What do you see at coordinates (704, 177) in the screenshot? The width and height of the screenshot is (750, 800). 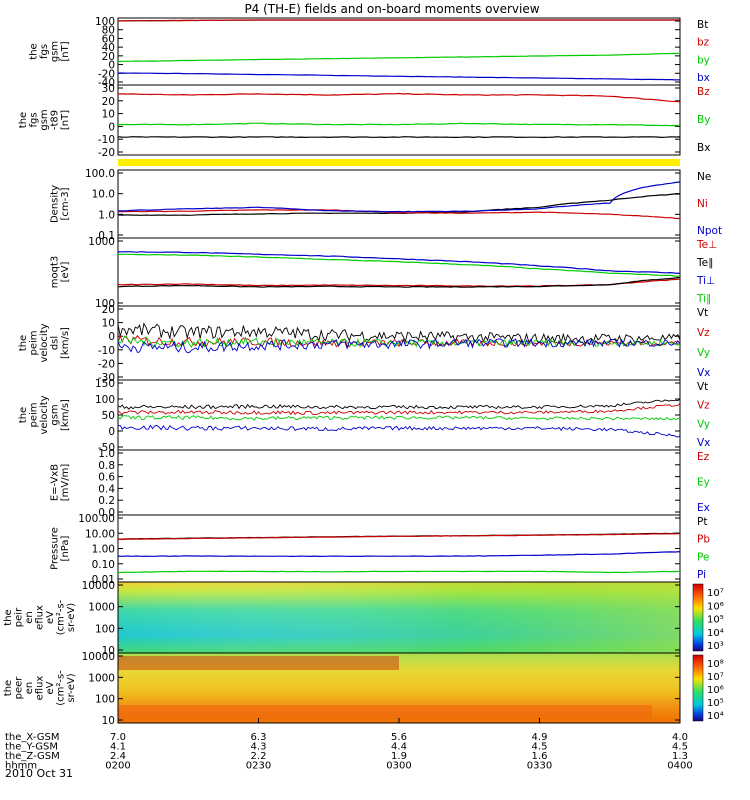 I see `legend-p3-0: Ne` at bounding box center [704, 177].